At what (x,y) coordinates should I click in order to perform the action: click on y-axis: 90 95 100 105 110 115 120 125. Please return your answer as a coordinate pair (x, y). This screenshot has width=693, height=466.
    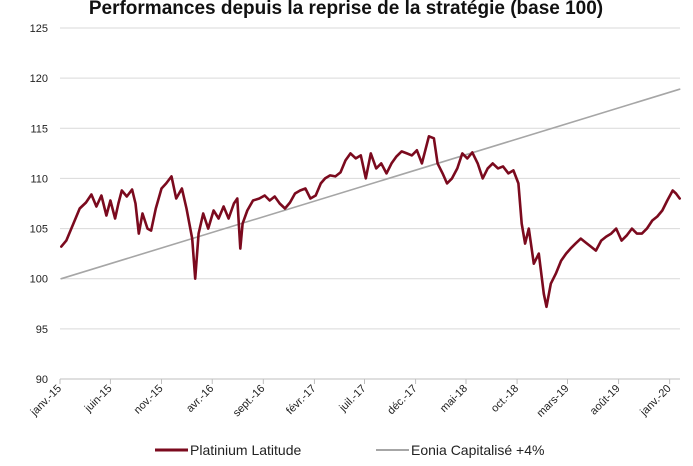
    Looking at the image, I should click on (39, 204).